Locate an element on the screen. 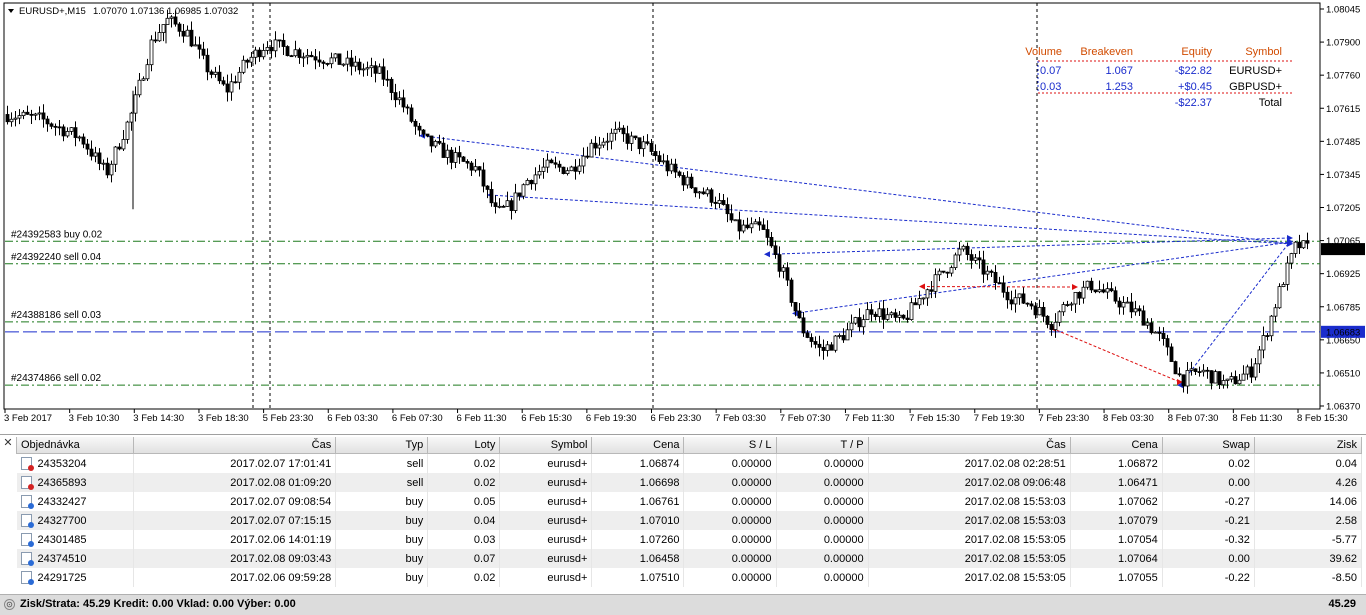 This screenshot has height=615, width=1366. cell-tp: 0.00000 is located at coordinates (822, 577).